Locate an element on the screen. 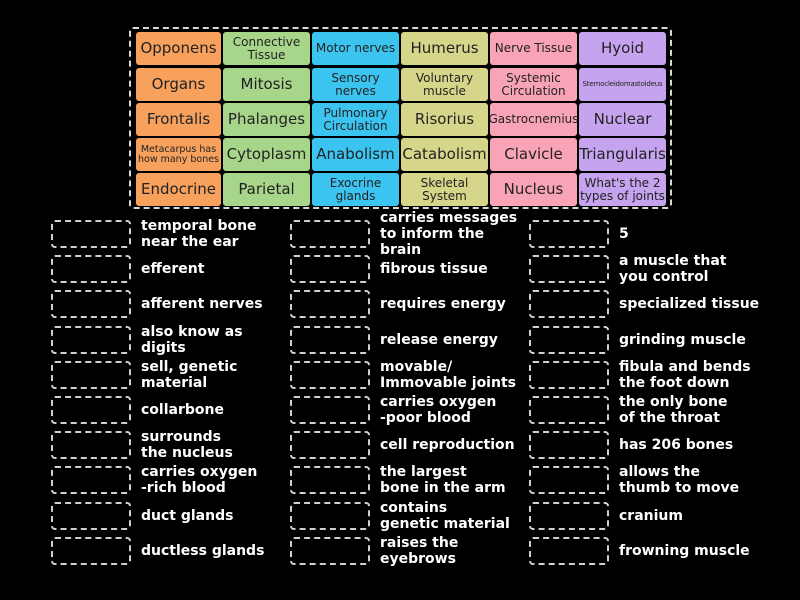  answer-tile: Systemic Circulation is located at coordinates (533, 84).